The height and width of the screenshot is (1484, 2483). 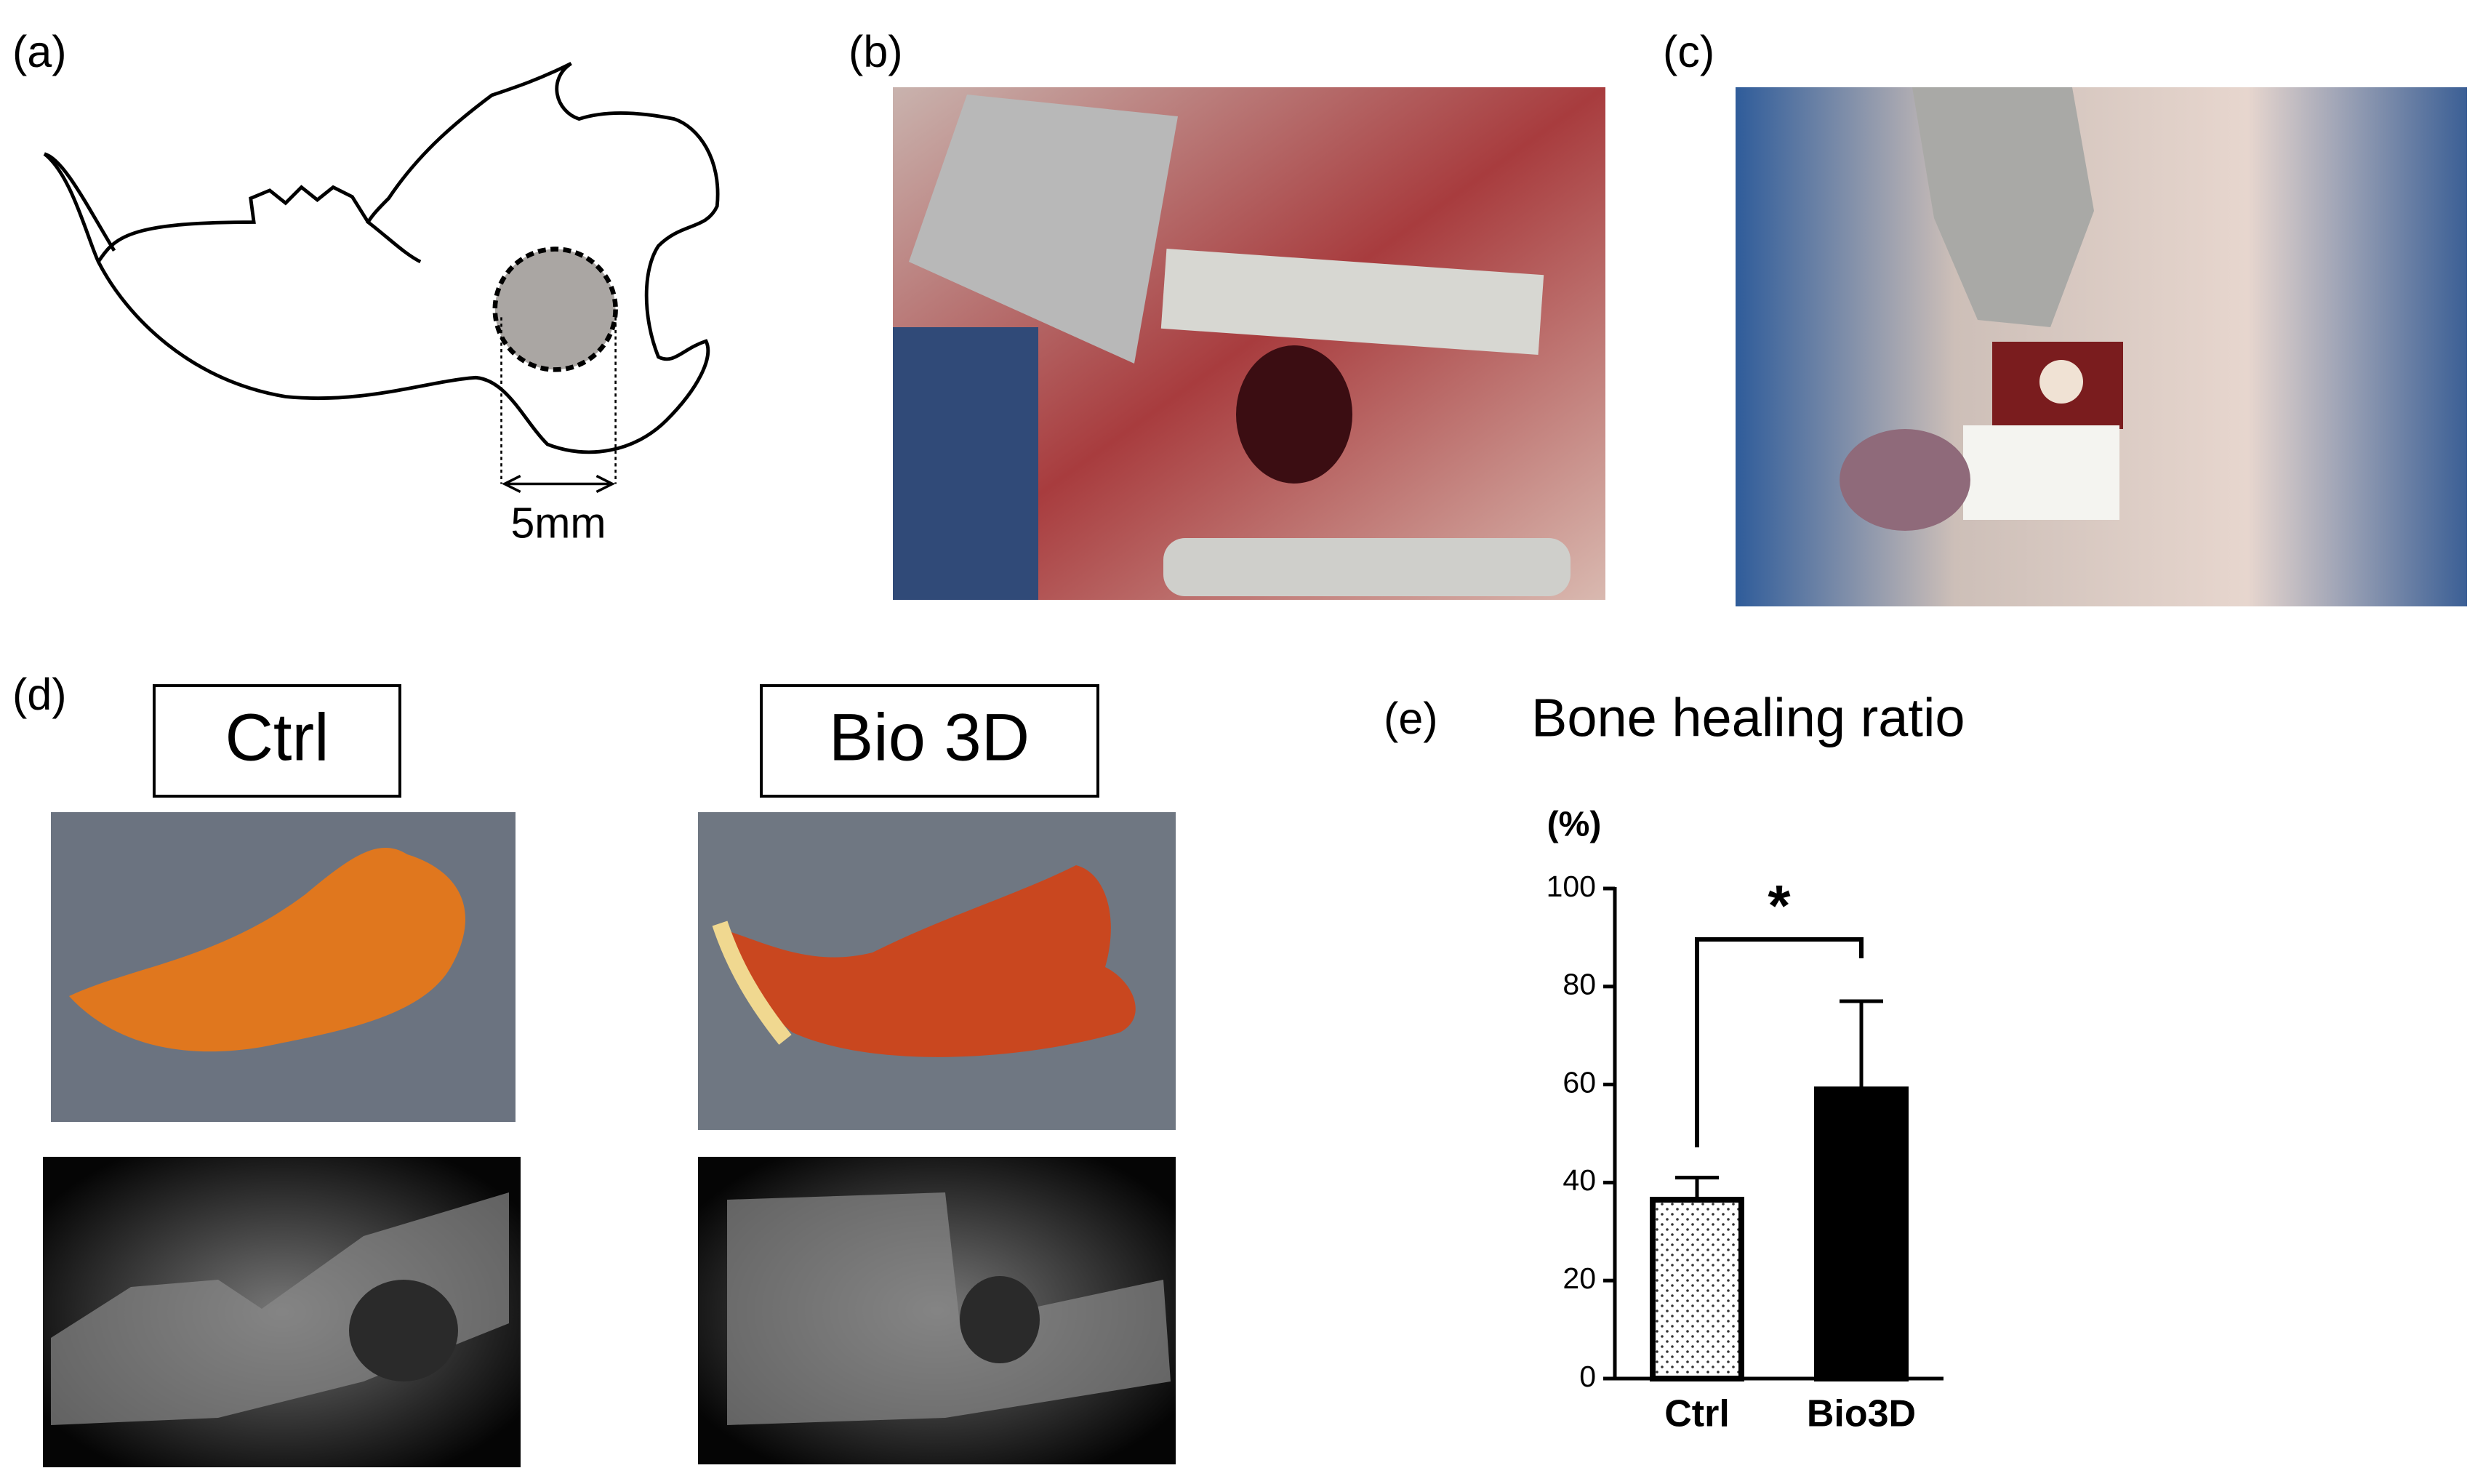 I want to click on chart-title: Bone healing ratio, so click(x=1748, y=718).